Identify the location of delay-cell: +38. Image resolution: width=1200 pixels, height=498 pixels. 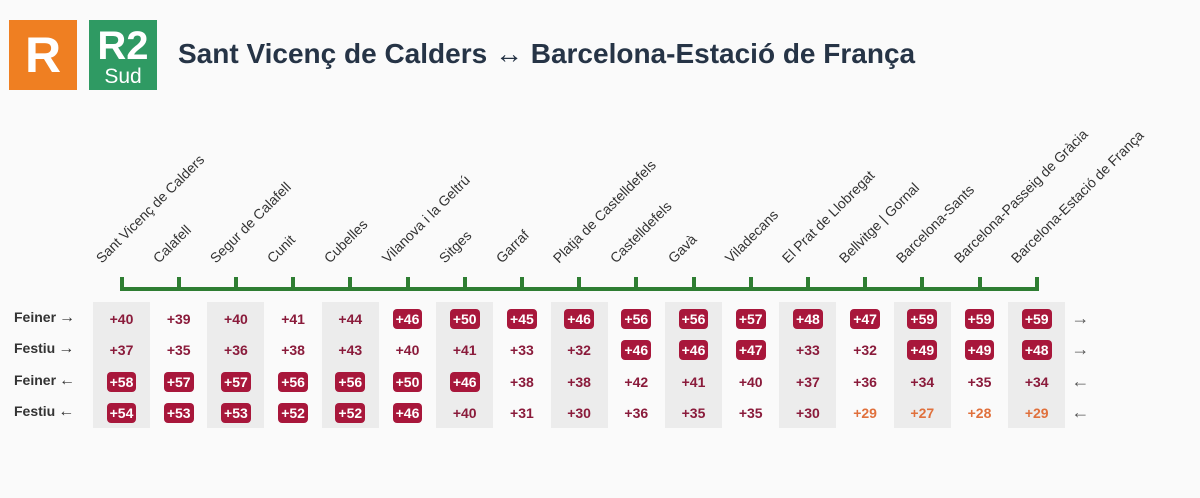
(521, 382).